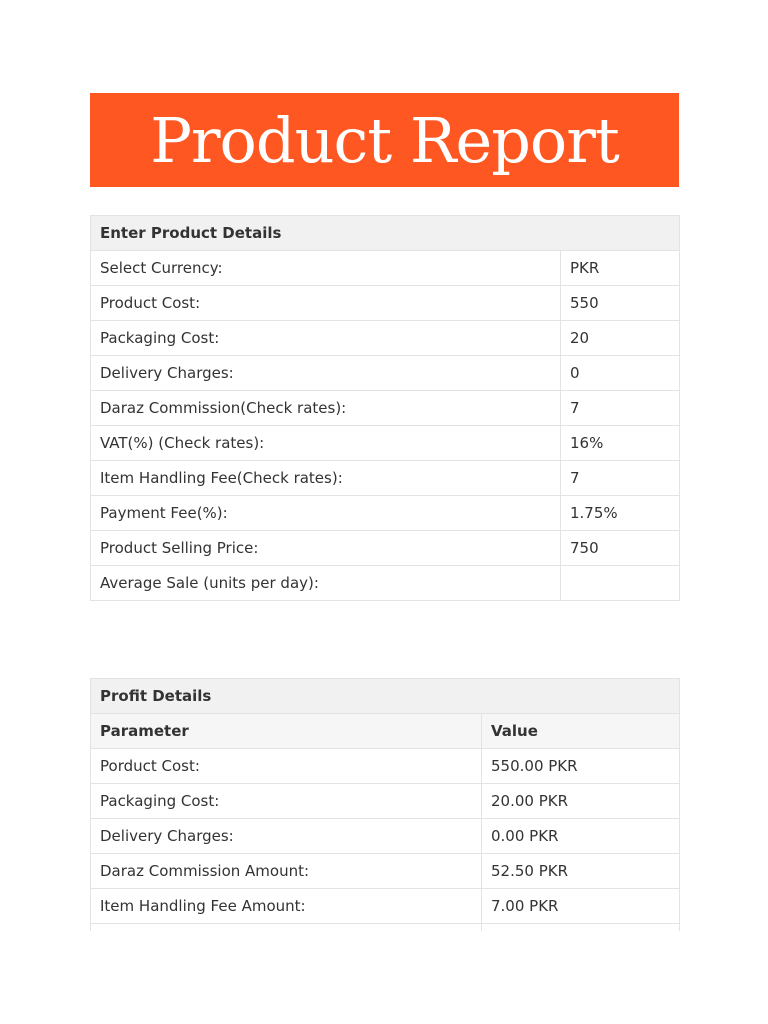 This screenshot has width=768, height=1024. I want to click on table-row: Item Handling Fee(Check rates): 7, so click(385, 478).